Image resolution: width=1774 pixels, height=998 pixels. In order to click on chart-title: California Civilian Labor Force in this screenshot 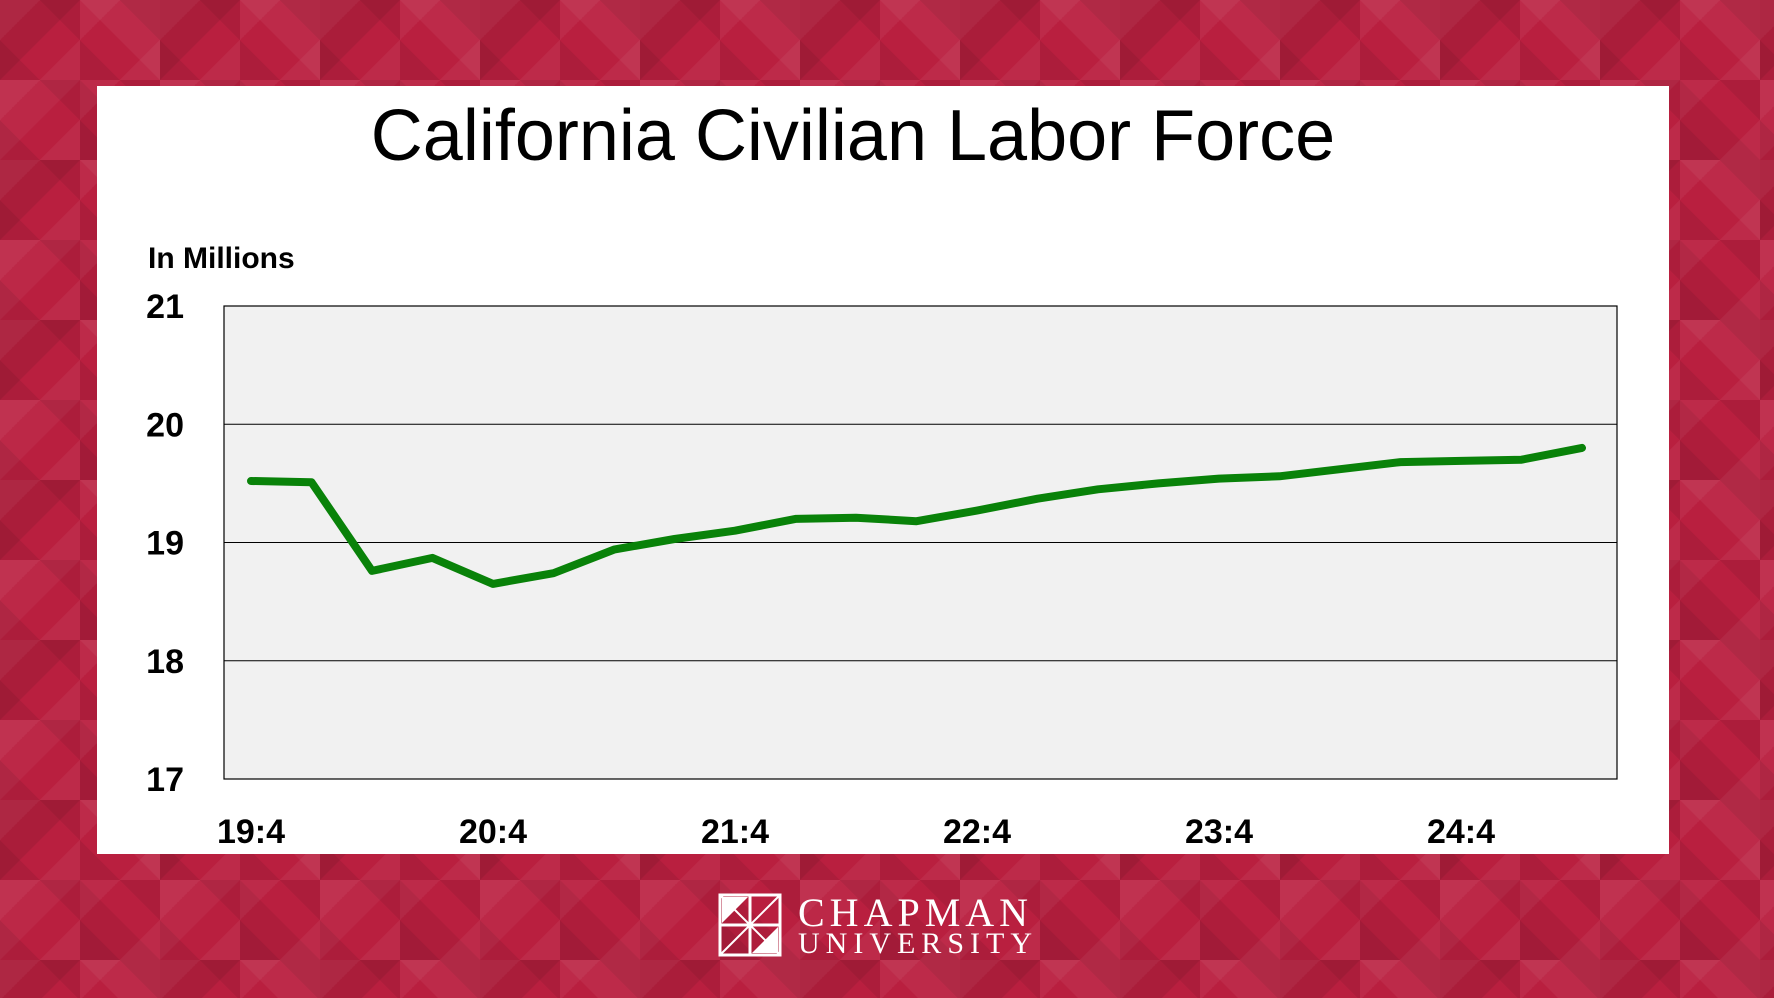, I will do `click(853, 136)`.